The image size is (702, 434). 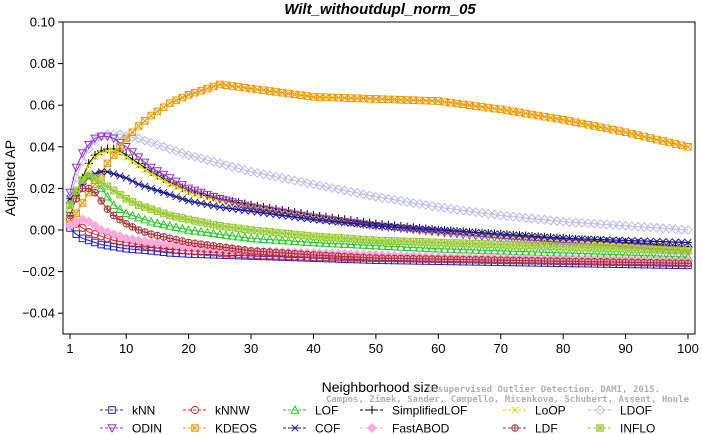 I want to click on x-tick-label: 20, so click(x=188, y=348).